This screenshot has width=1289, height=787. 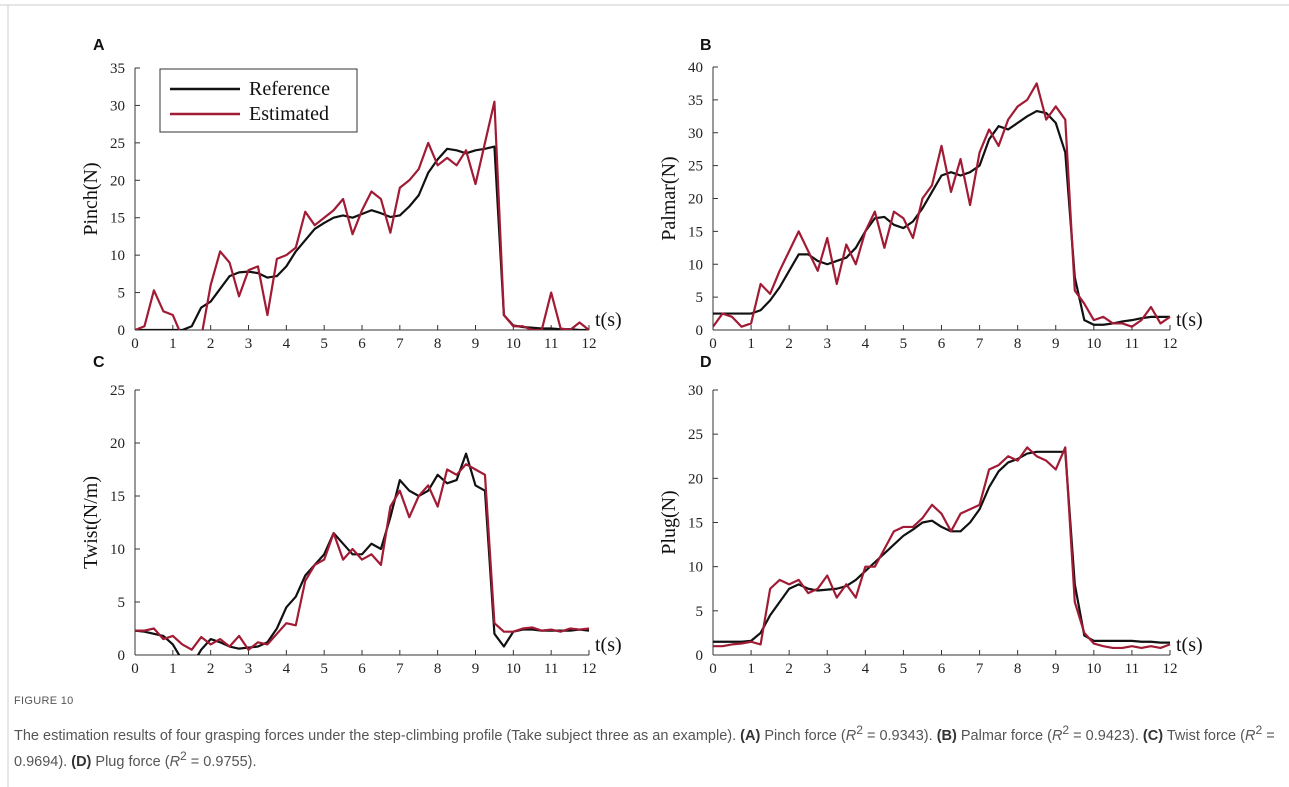 I want to click on figure-label: FIGURE 10, so click(x=44, y=701).